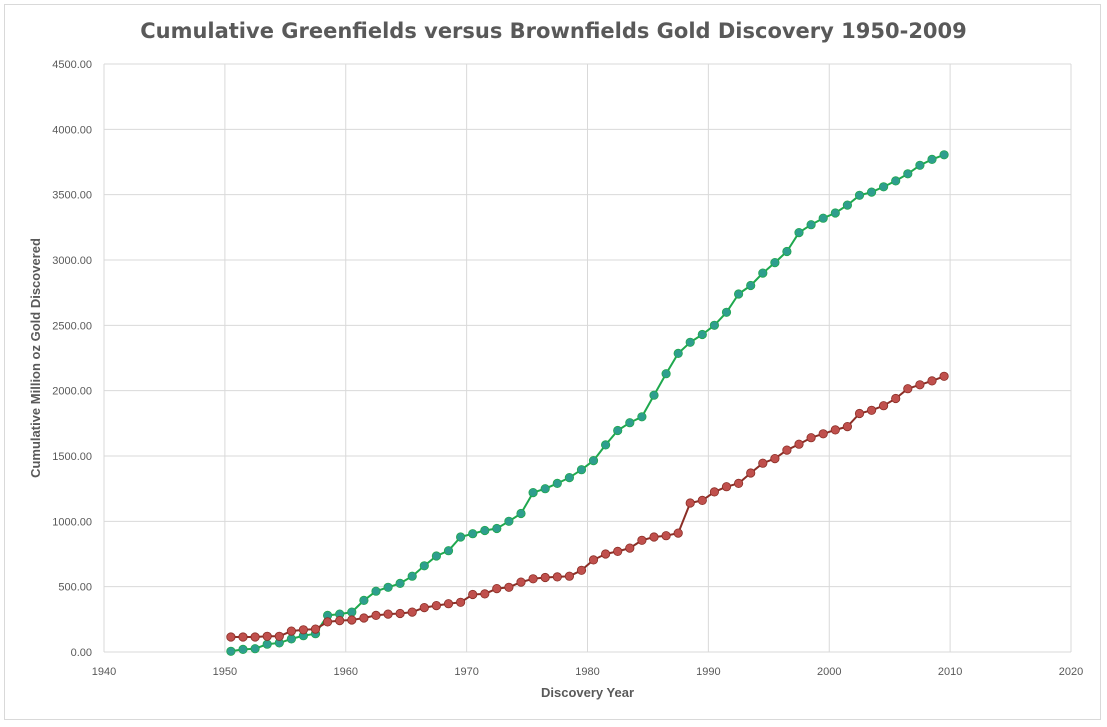 The height and width of the screenshot is (727, 1107). Describe the element at coordinates (35, 358) in the screenshot. I see `y-axis-title: Cumulative Million oz Gold Discovered` at that location.